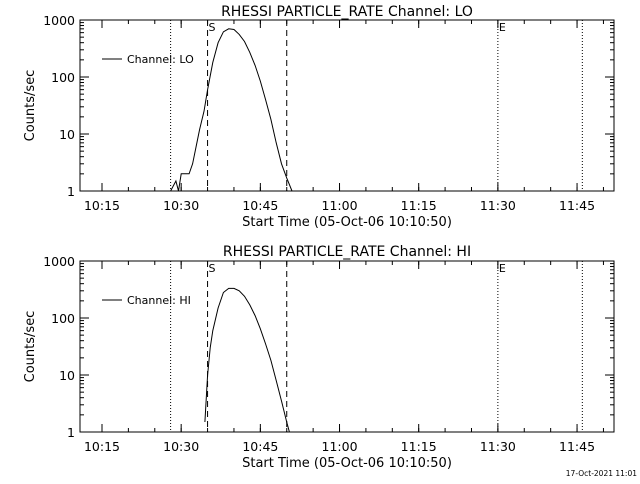 This screenshot has height=484, width=640. What do you see at coordinates (159, 300) in the screenshot?
I see `legend-entry: Channel: HI` at bounding box center [159, 300].